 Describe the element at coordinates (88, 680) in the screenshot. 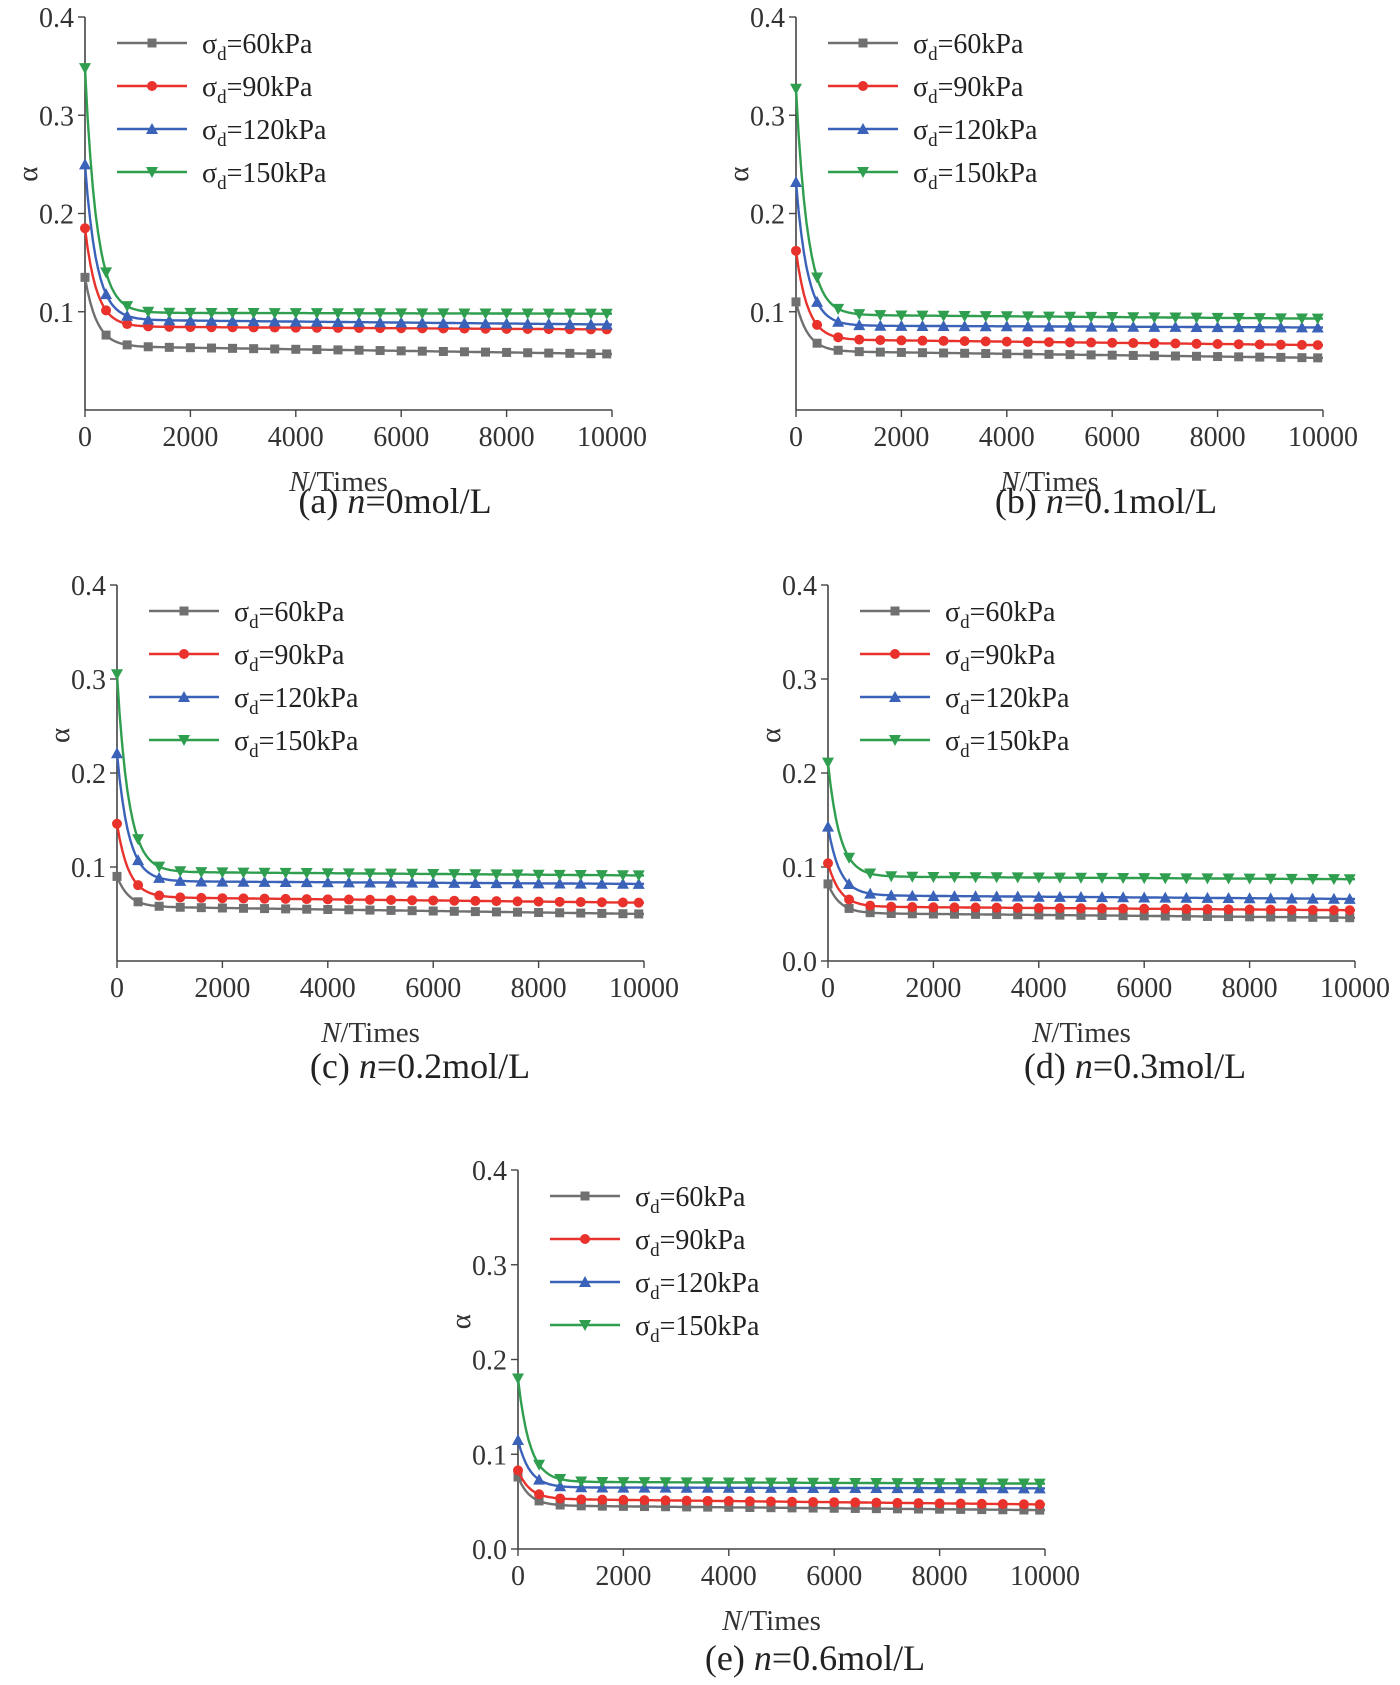

I see `y-tick-label: 0.3` at that location.